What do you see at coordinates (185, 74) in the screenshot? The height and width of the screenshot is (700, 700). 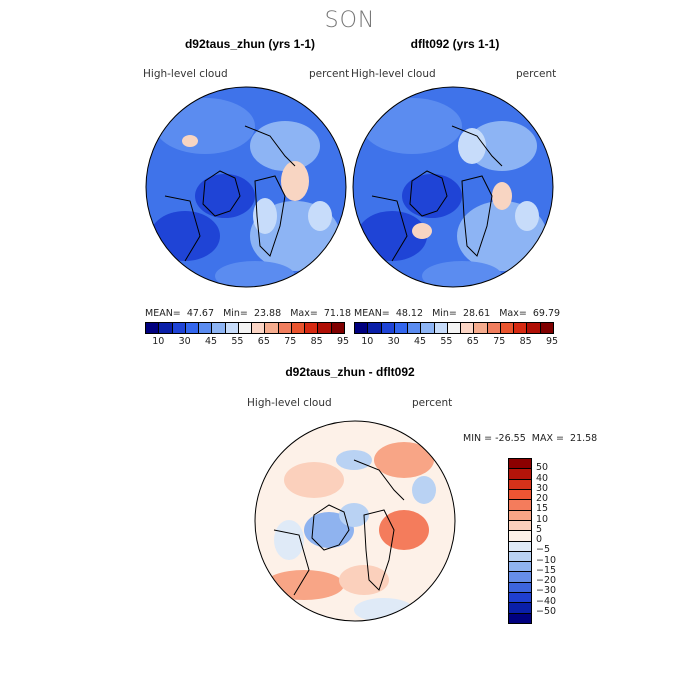 I see `panel1-variable: High-level cloud` at bounding box center [185, 74].